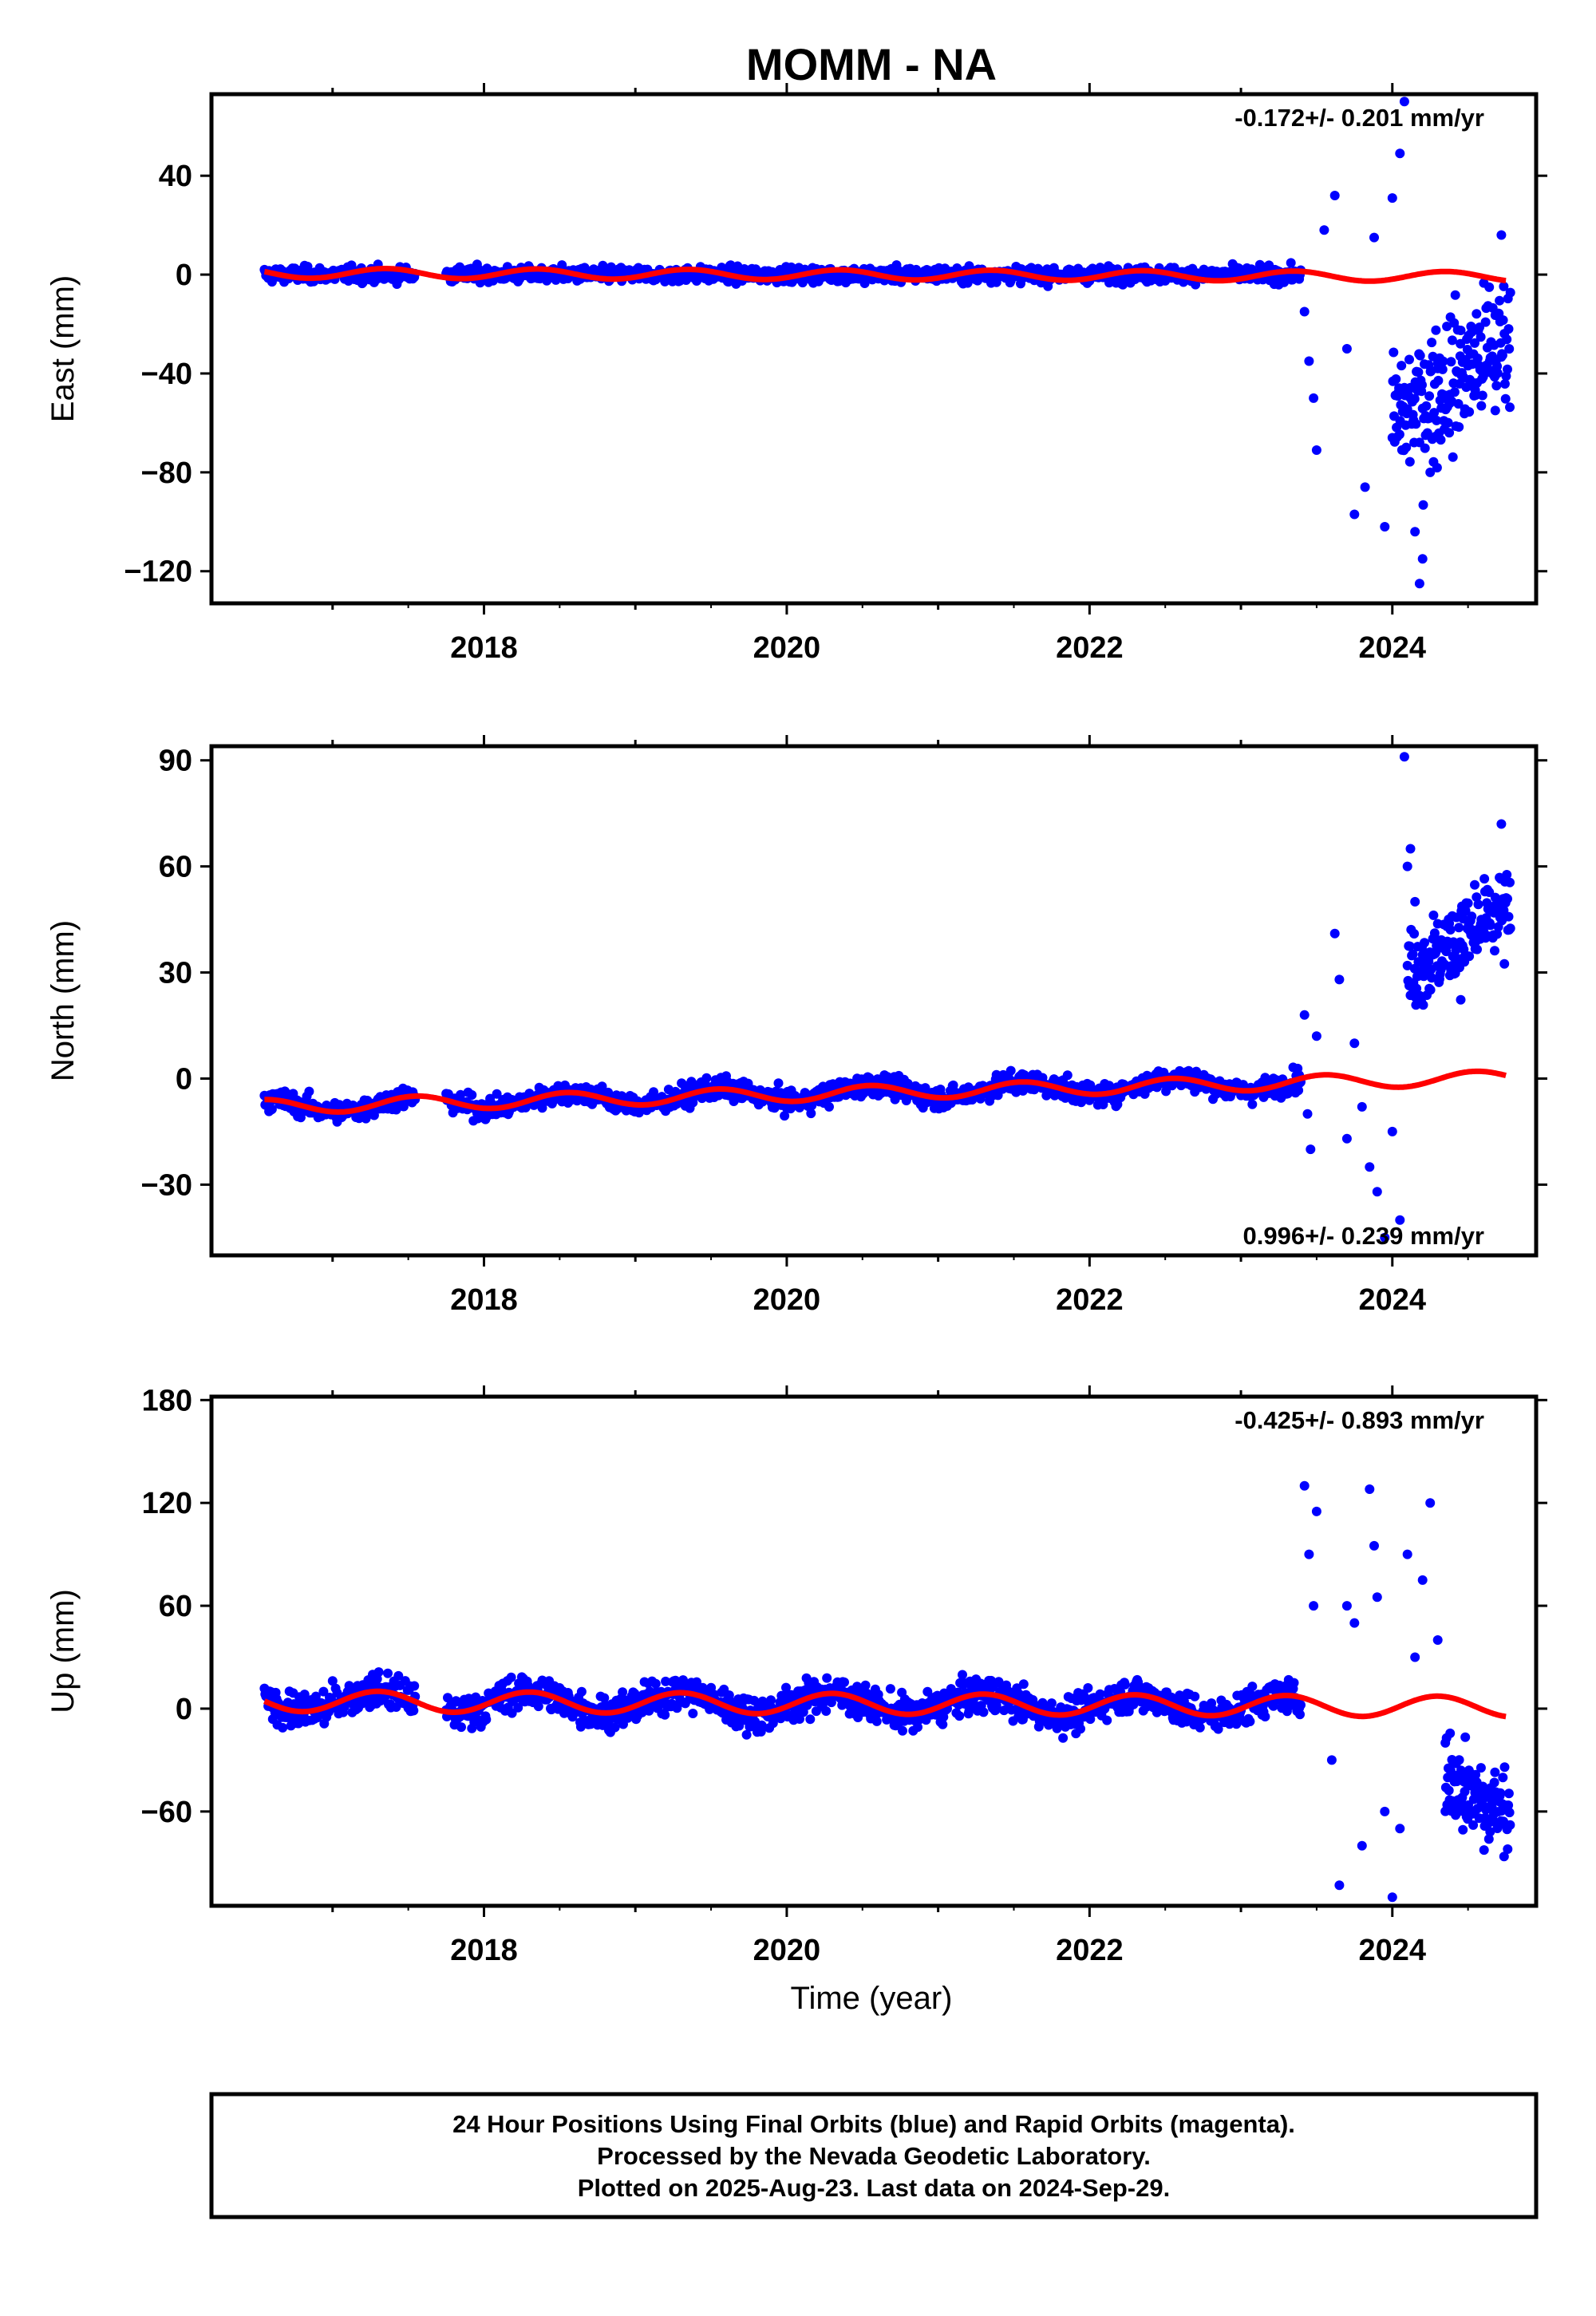 This screenshot has width=1596, height=2316. I want to click on model-curve, so click(885, 1704).